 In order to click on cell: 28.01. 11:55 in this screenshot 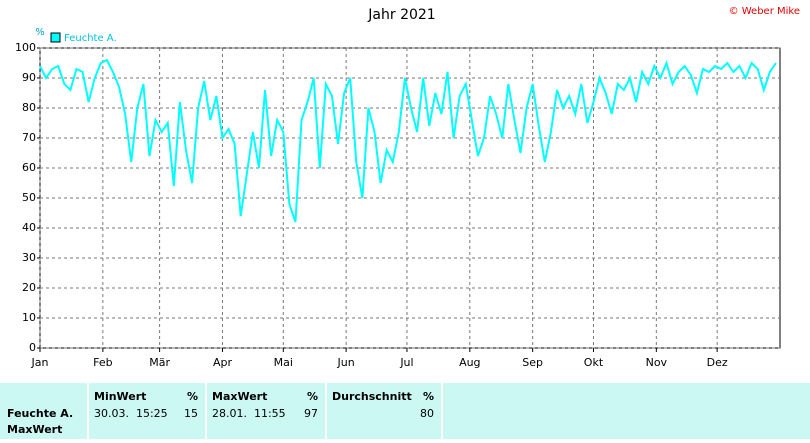, I will do `click(249, 413)`.